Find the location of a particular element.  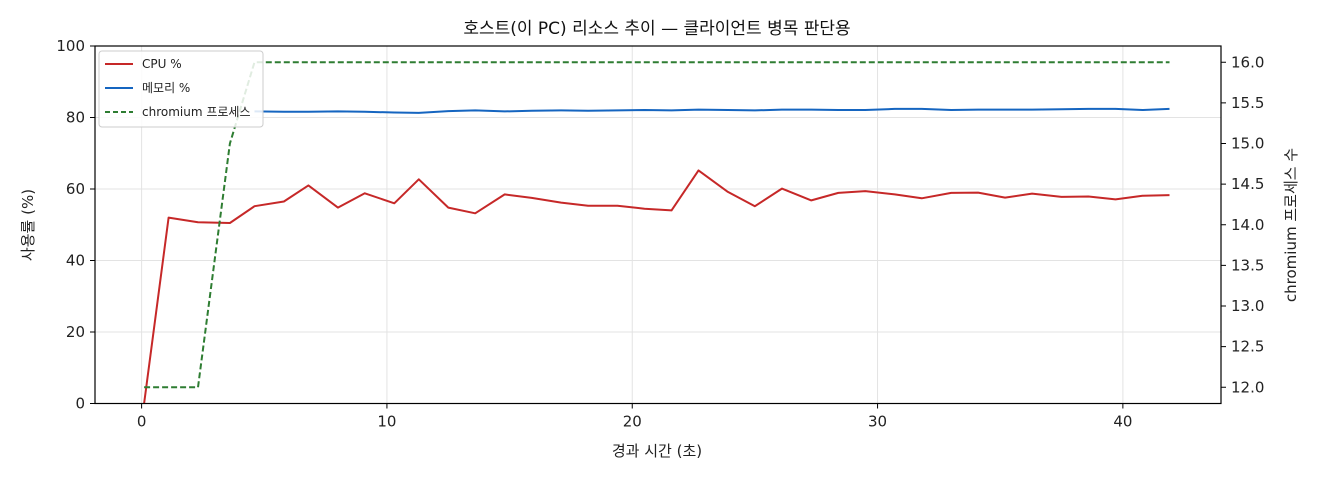

y2-tick-label: 14.5 is located at coordinates (1247, 184).